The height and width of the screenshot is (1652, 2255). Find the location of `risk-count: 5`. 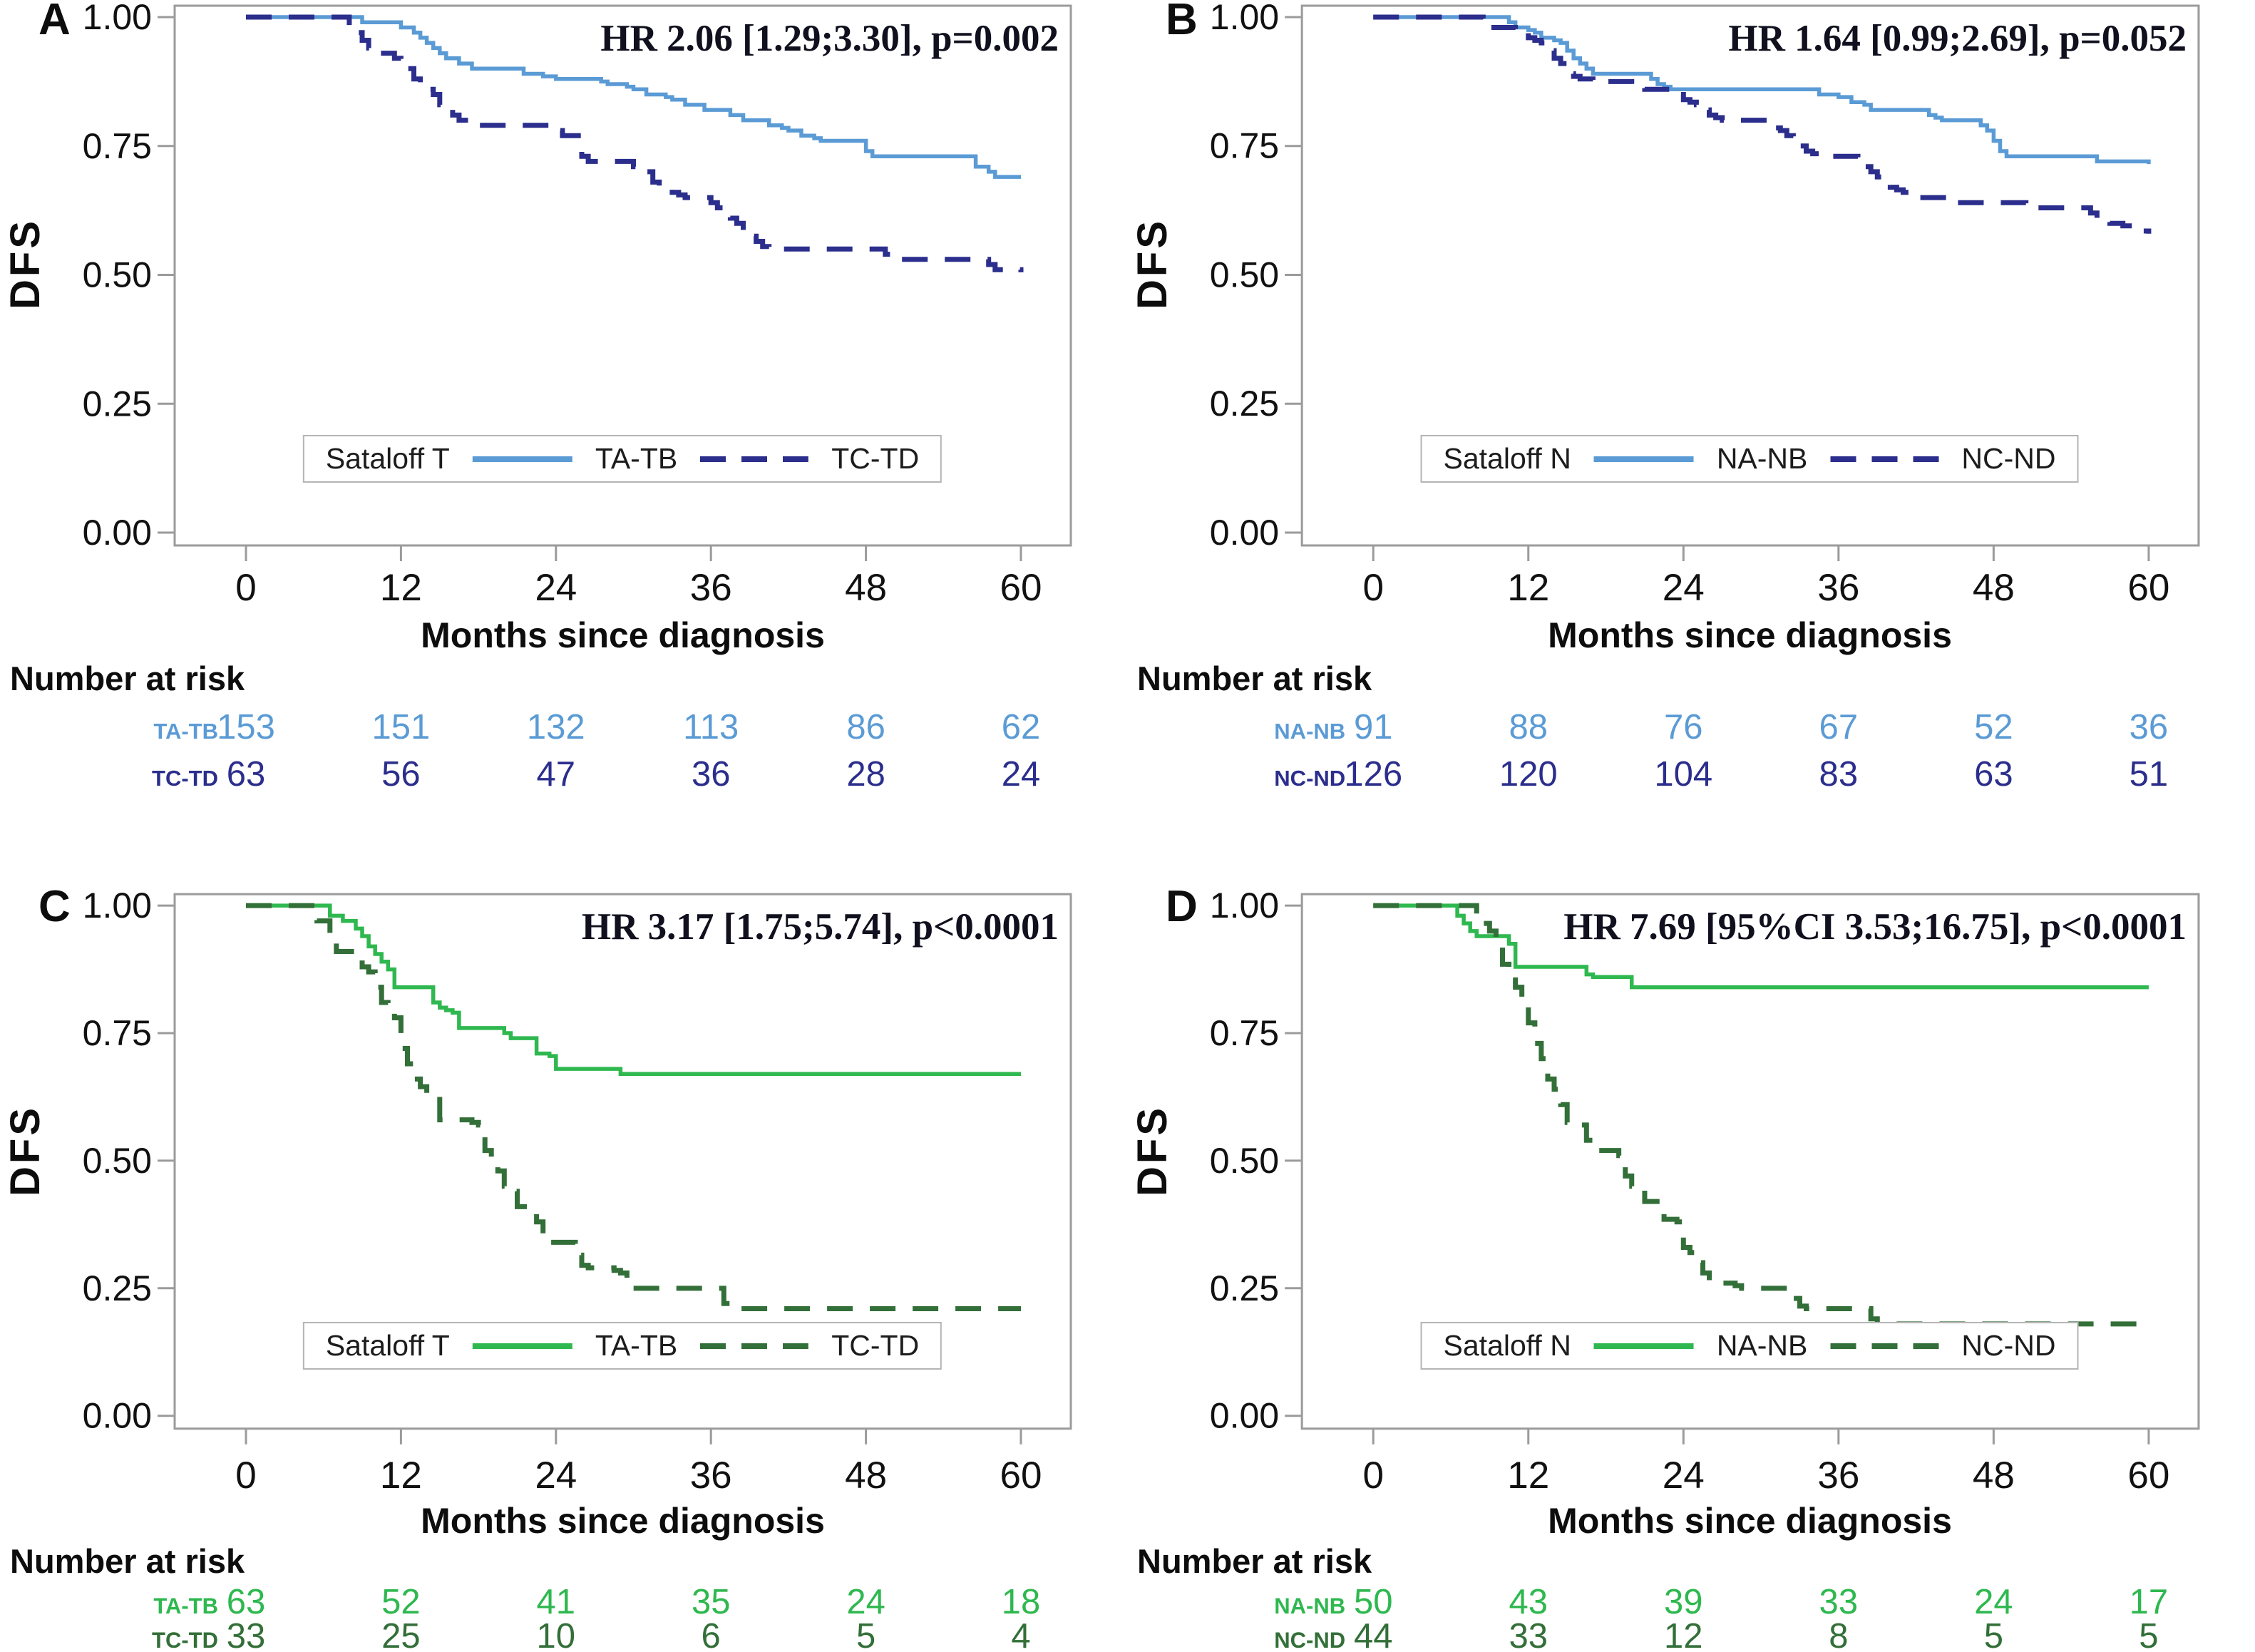

risk-count: 5 is located at coordinates (1993, 1634).